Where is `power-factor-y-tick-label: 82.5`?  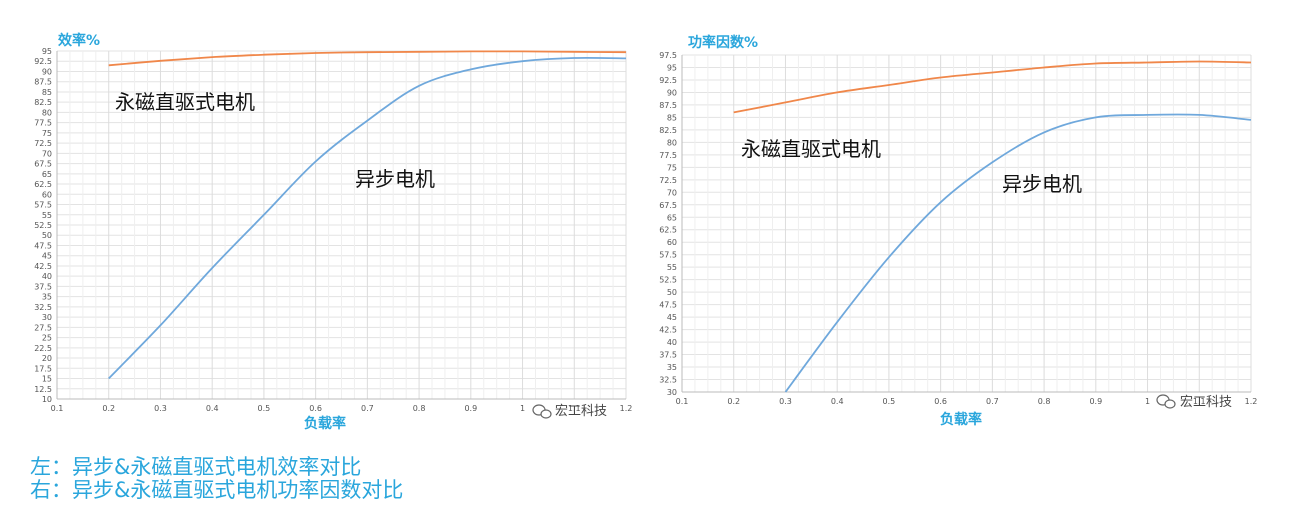 power-factor-y-tick-label: 82.5 is located at coordinates (668, 130).